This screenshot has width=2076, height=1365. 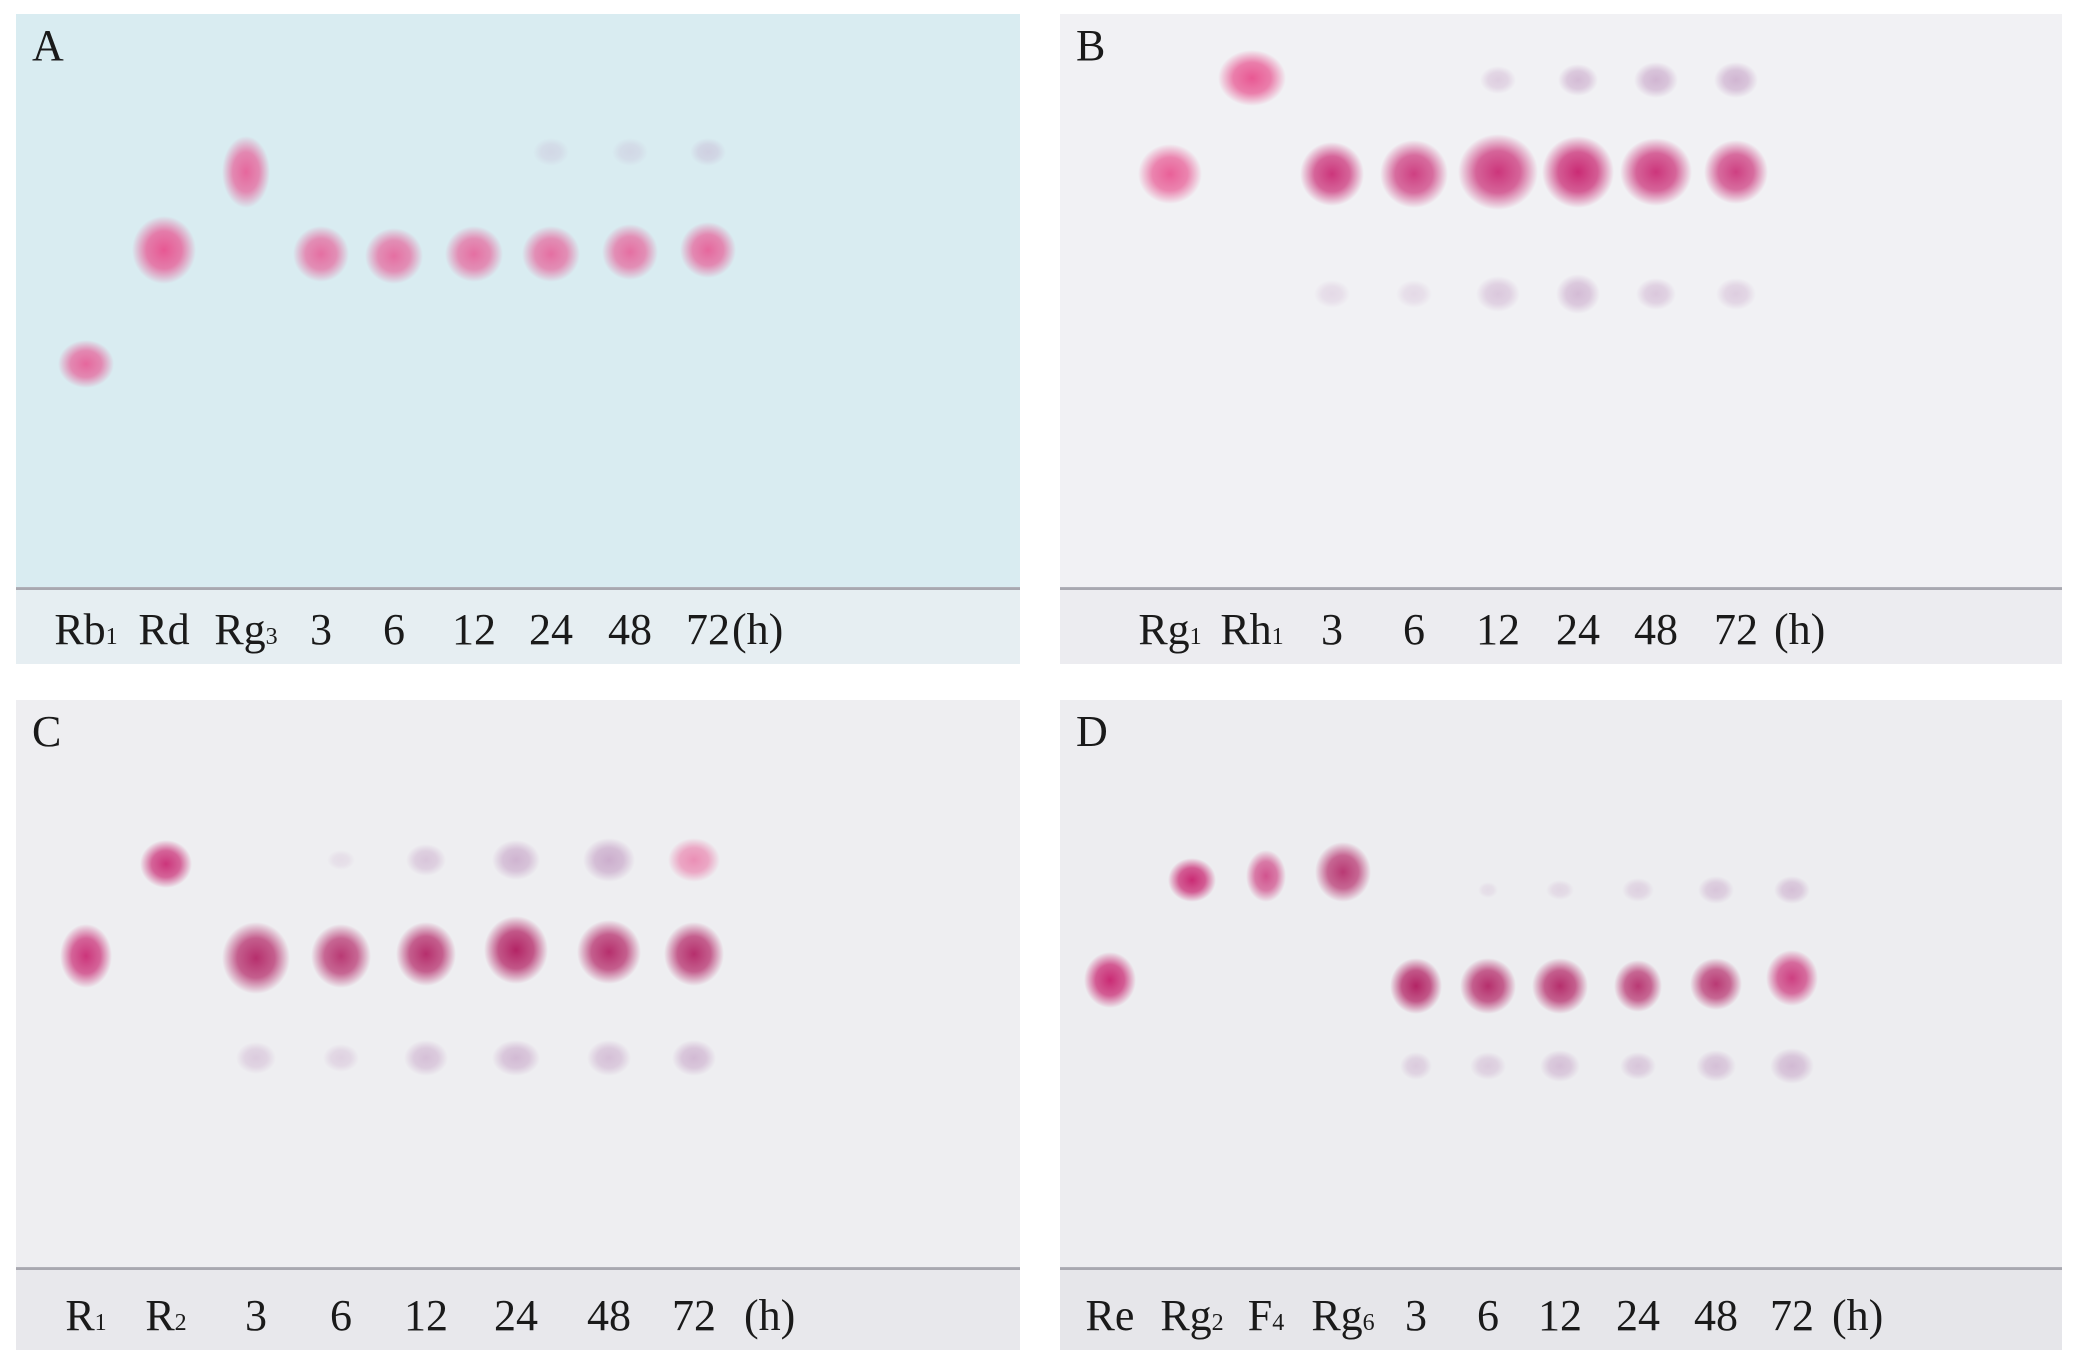 I want to click on lane-label-subscript: 2, so click(x=1217, y=1323).